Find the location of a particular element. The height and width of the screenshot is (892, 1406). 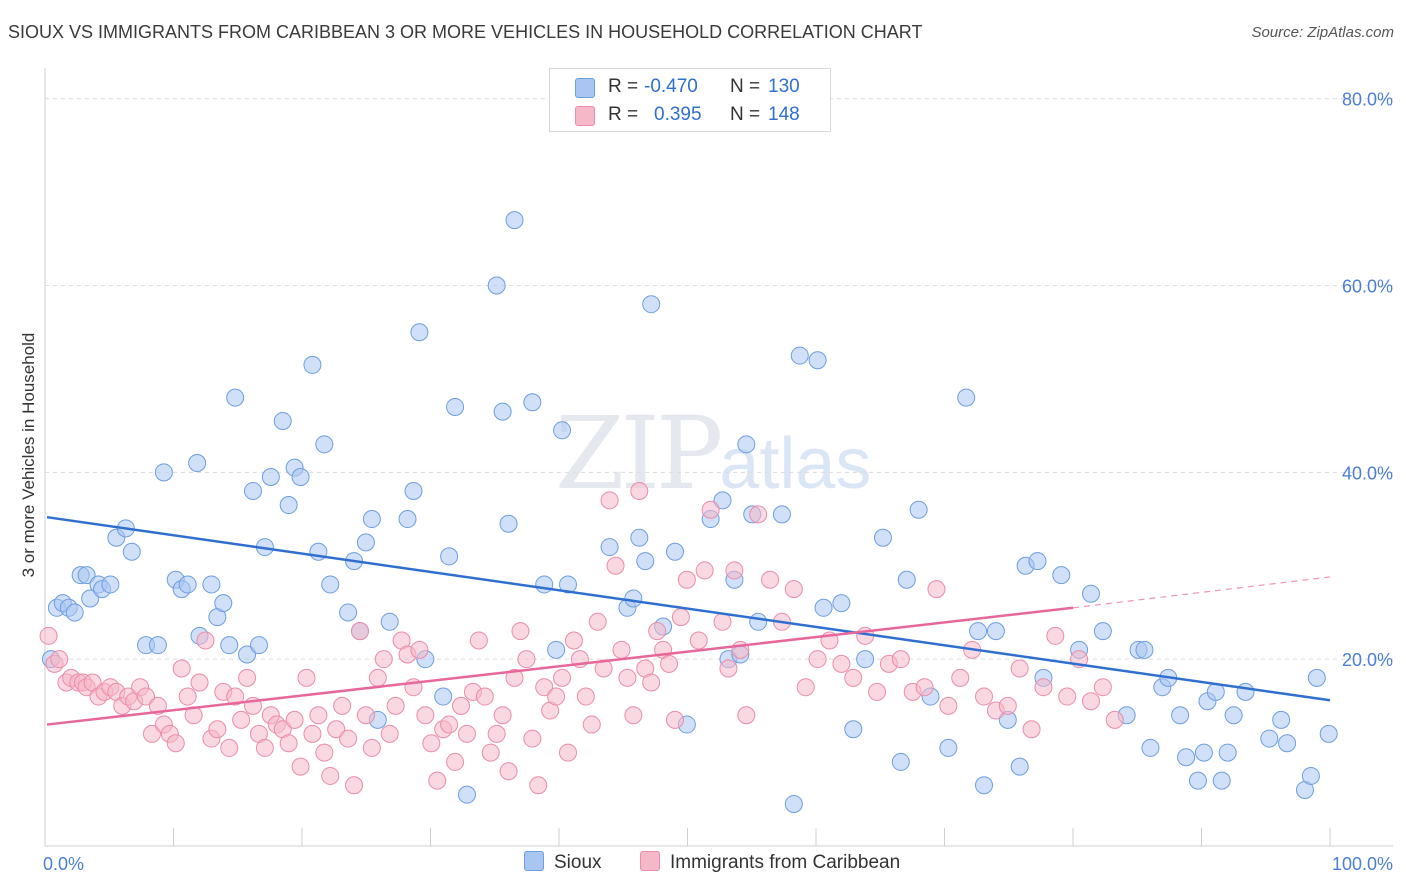

bottom-legend-caribbean: Immigrants from Caribbean is located at coordinates (770, 862).